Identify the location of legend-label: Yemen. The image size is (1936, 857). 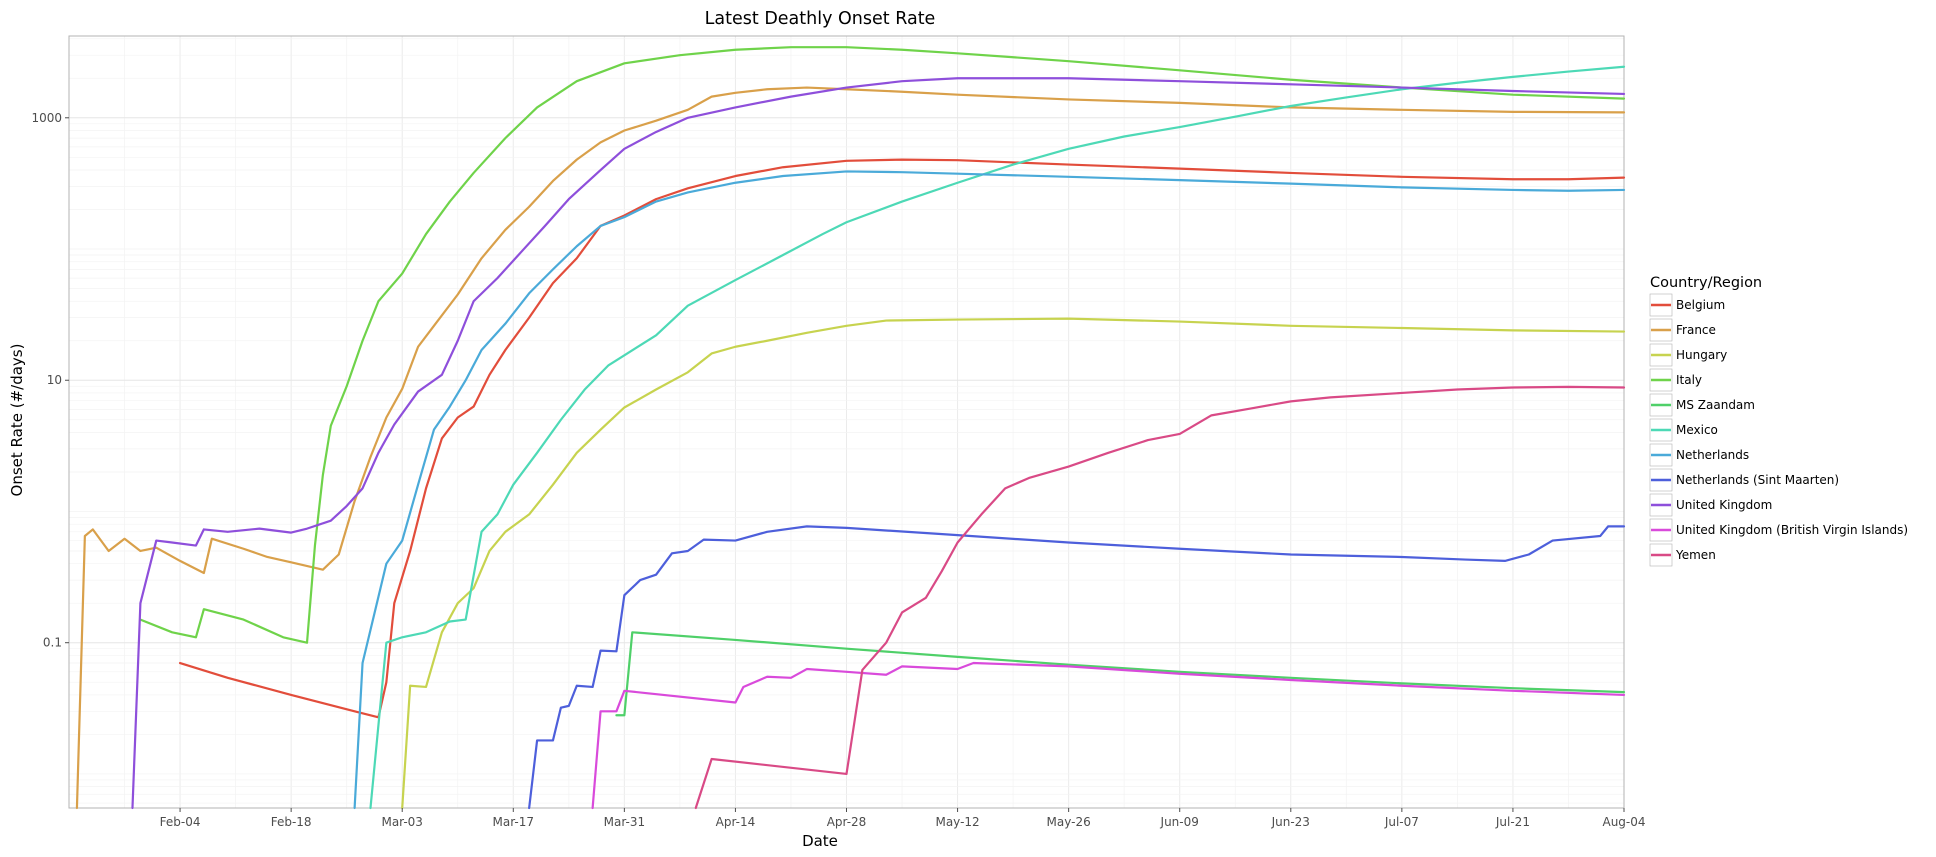
(1695, 555).